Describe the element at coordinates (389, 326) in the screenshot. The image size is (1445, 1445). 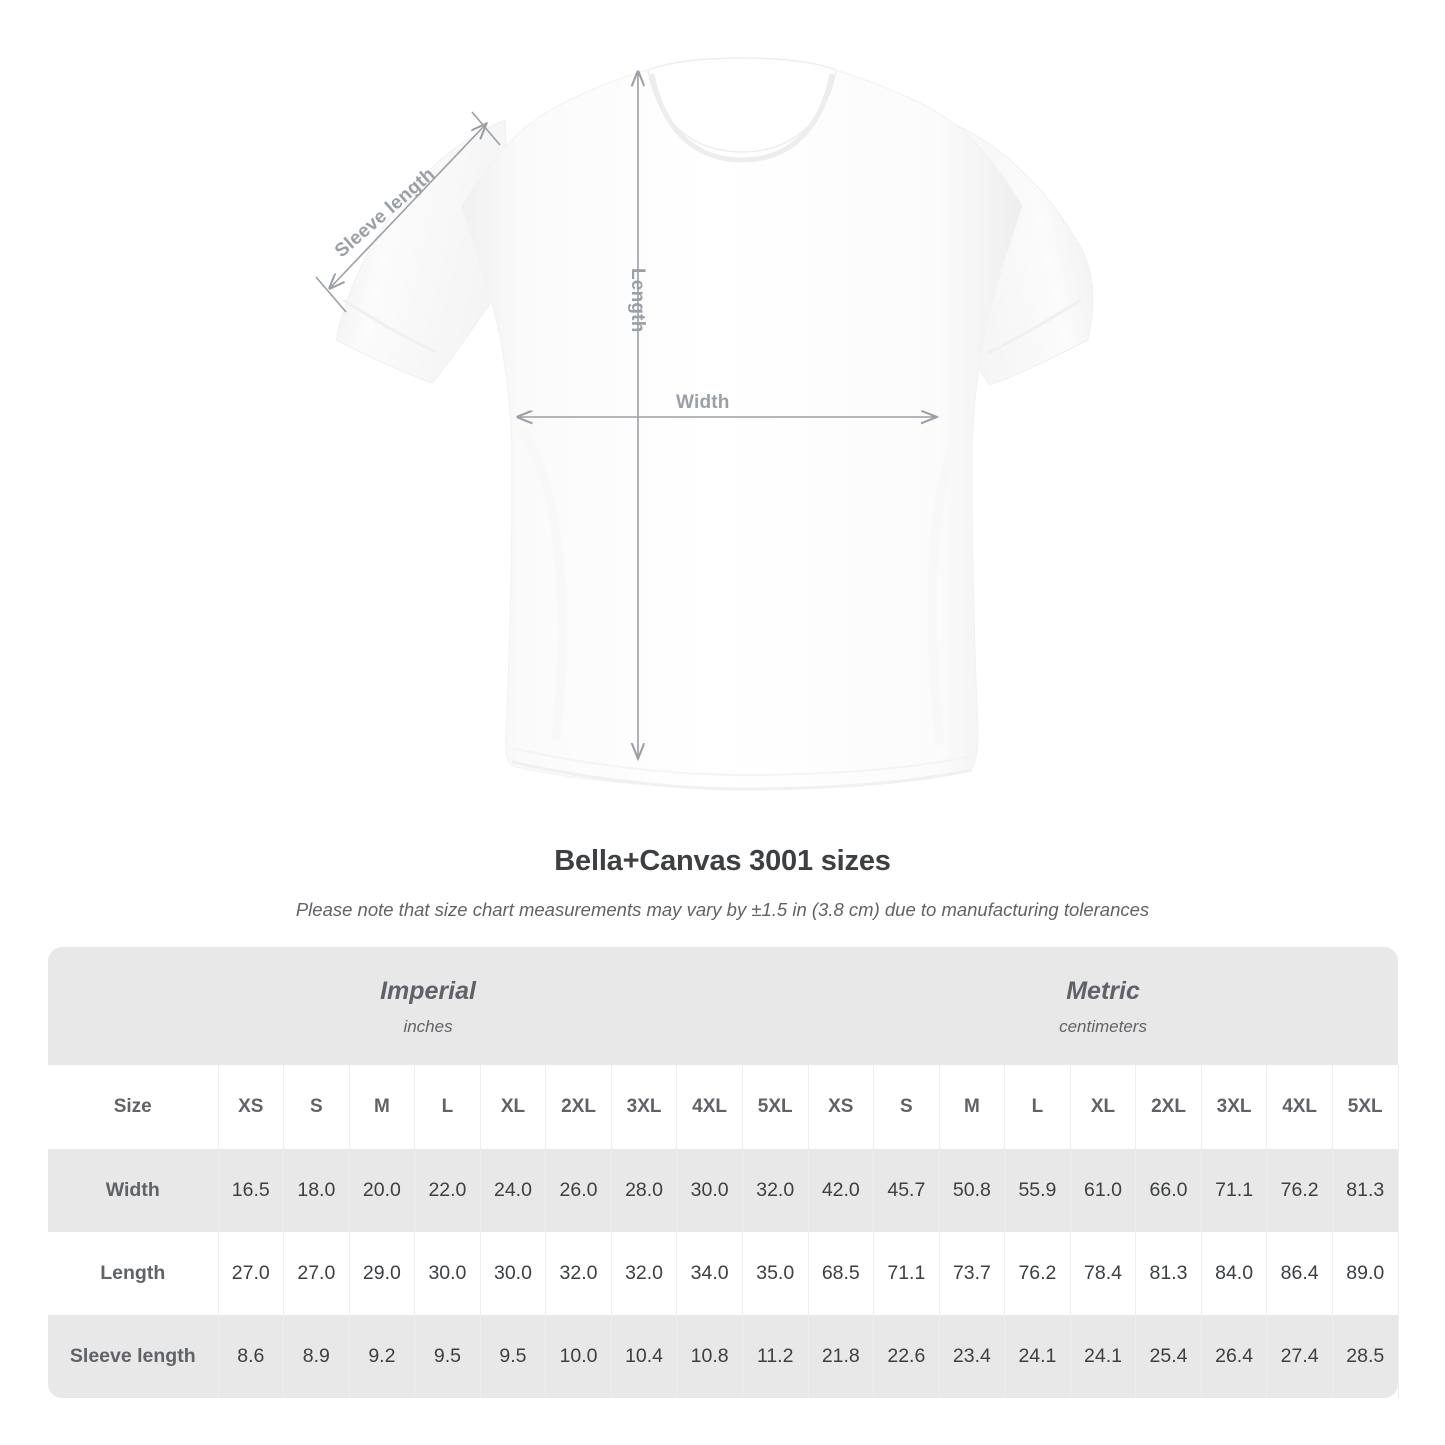
I see `shirt-left-sleeve-hem` at that location.